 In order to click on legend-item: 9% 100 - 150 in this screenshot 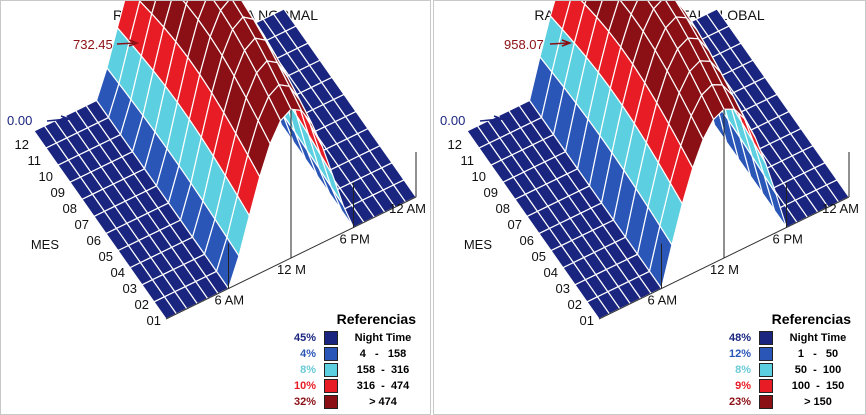, I will do `click(786, 386)`.